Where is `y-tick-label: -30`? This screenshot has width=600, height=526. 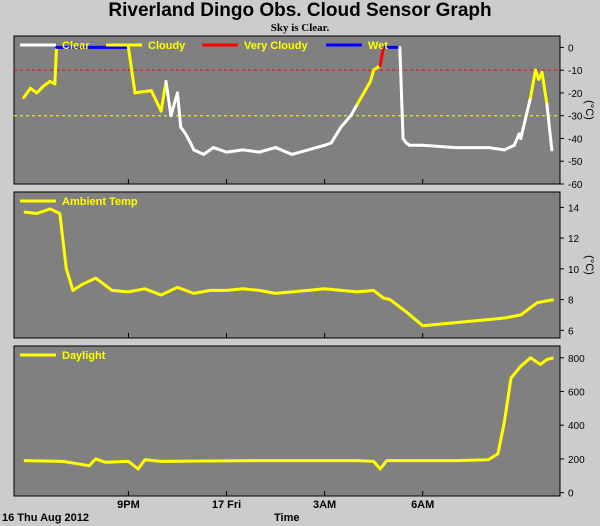 y-tick-label: -30 is located at coordinates (575, 117).